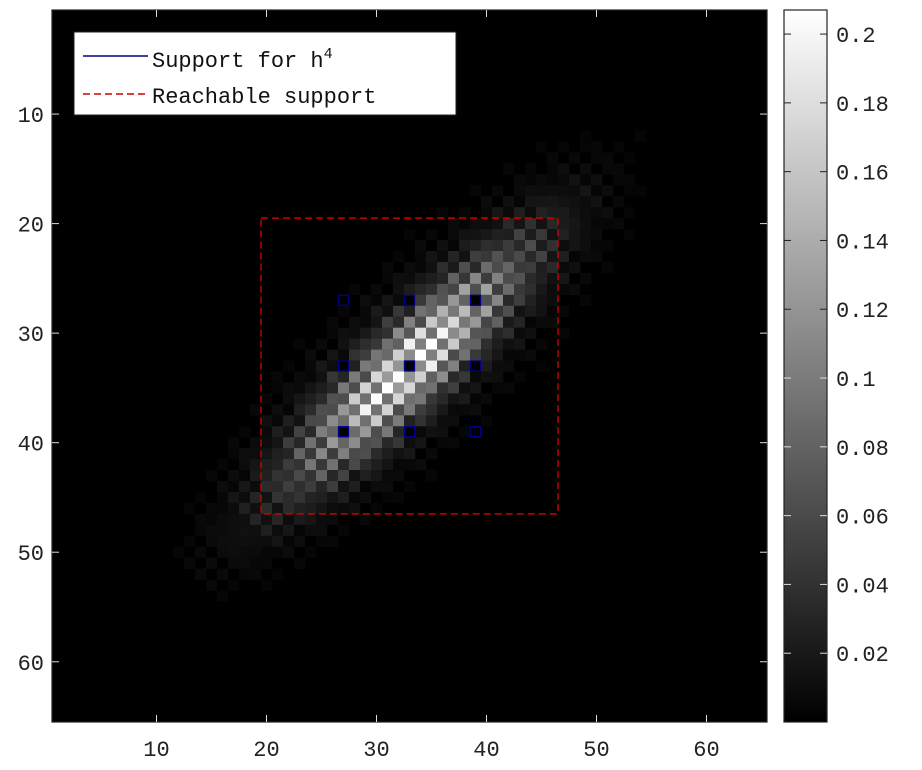 This screenshot has width=922, height=770. Describe the element at coordinates (328, 54) in the screenshot. I see `legend-label-support-superscript: 4` at that location.